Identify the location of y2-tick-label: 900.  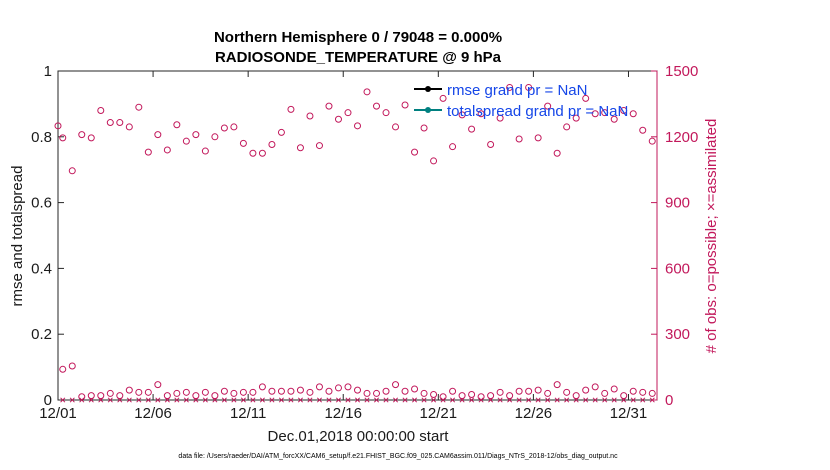
(677, 203).